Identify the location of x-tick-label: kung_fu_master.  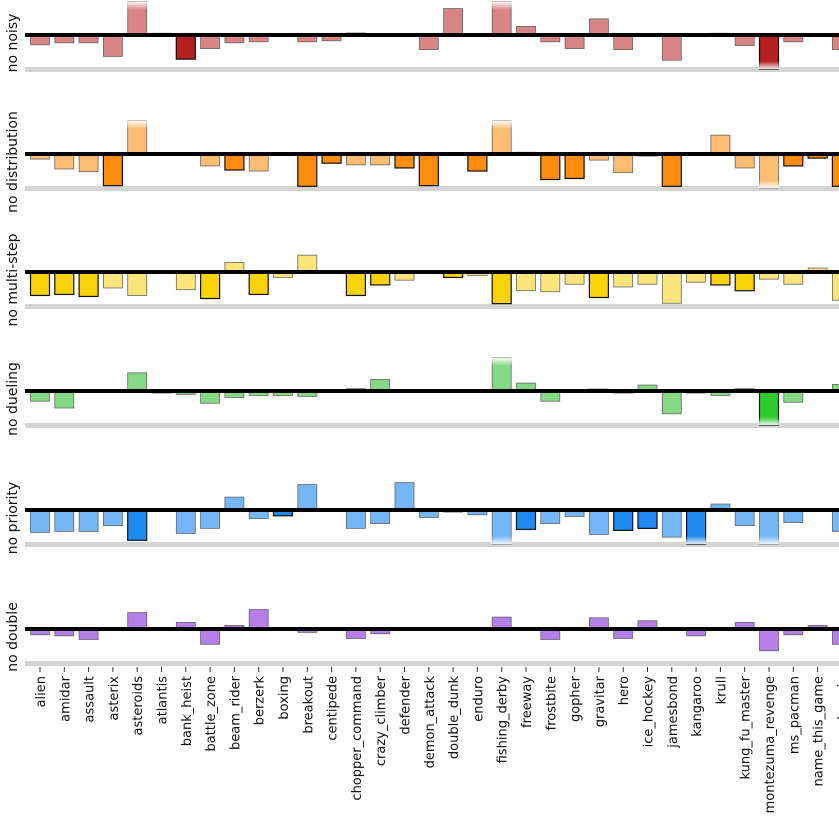
(746, 727).